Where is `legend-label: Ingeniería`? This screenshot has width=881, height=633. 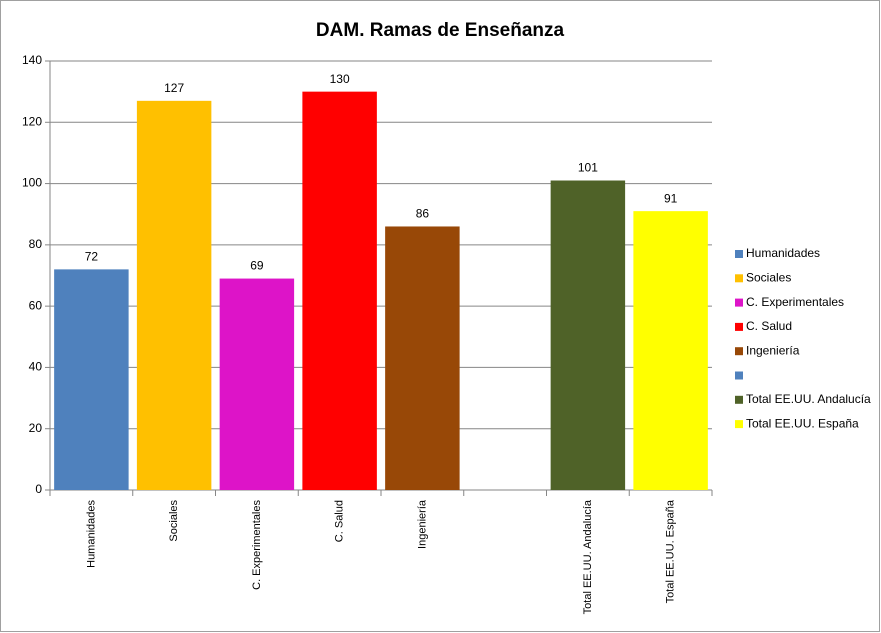
legend-label: Ingeniería is located at coordinates (773, 350).